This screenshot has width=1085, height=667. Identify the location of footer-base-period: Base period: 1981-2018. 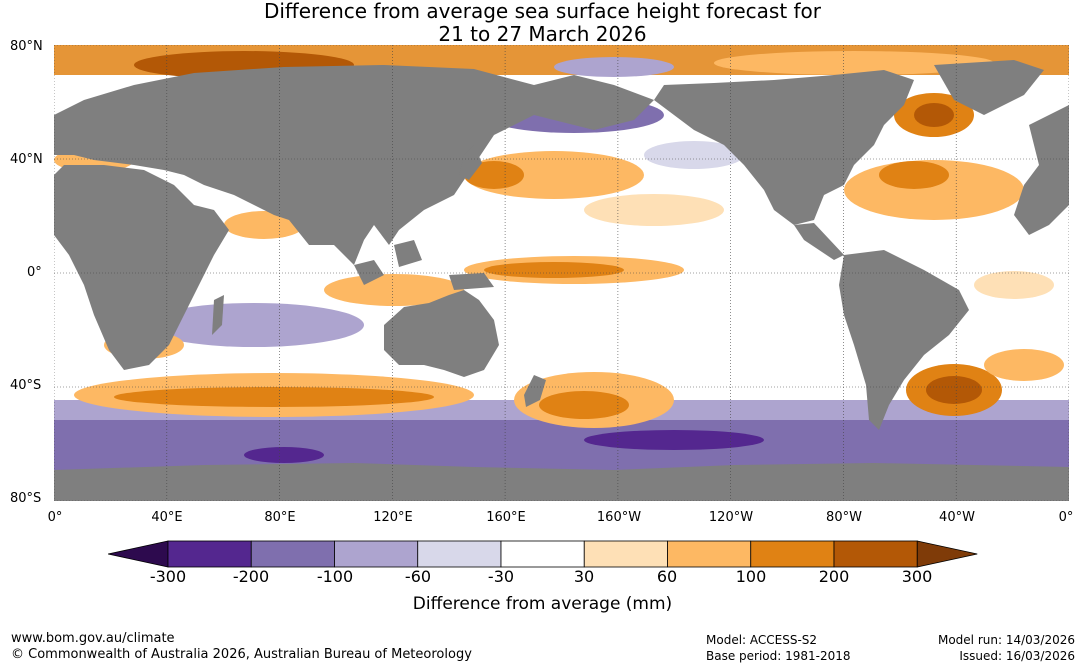
(778, 656).